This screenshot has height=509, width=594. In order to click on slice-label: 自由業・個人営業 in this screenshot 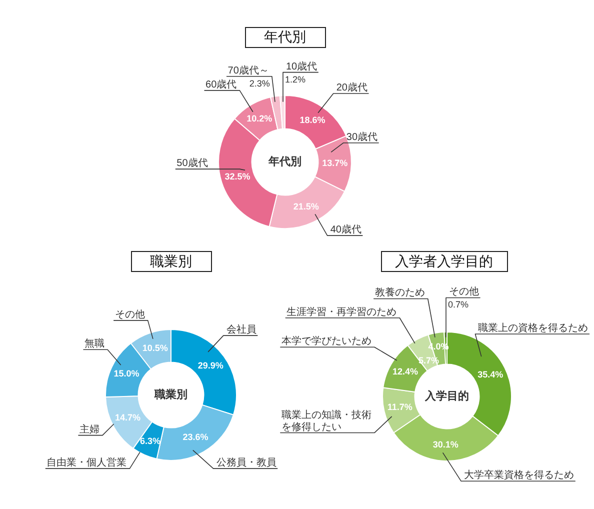, I will do `click(86, 462)`.